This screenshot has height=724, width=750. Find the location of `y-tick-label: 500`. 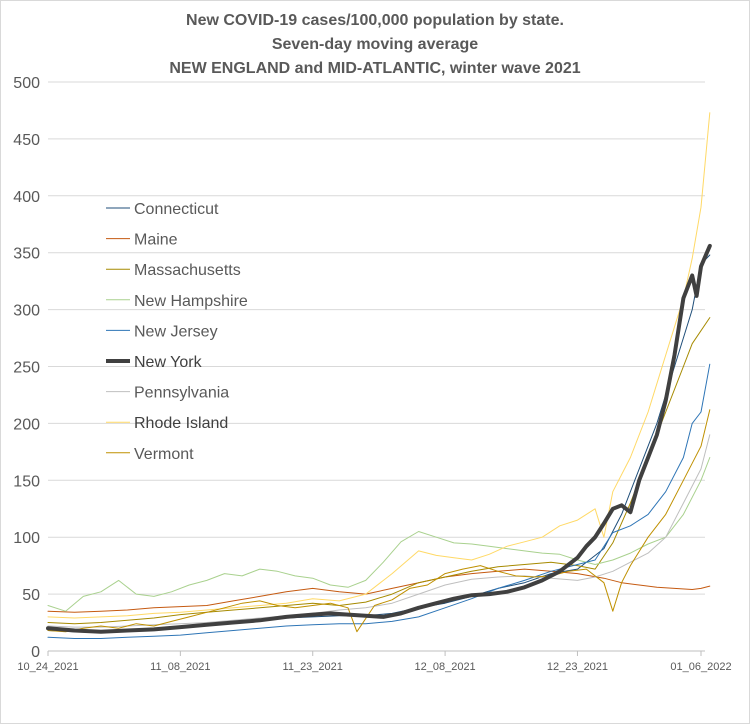

y-tick-label: 500 is located at coordinates (26, 83).